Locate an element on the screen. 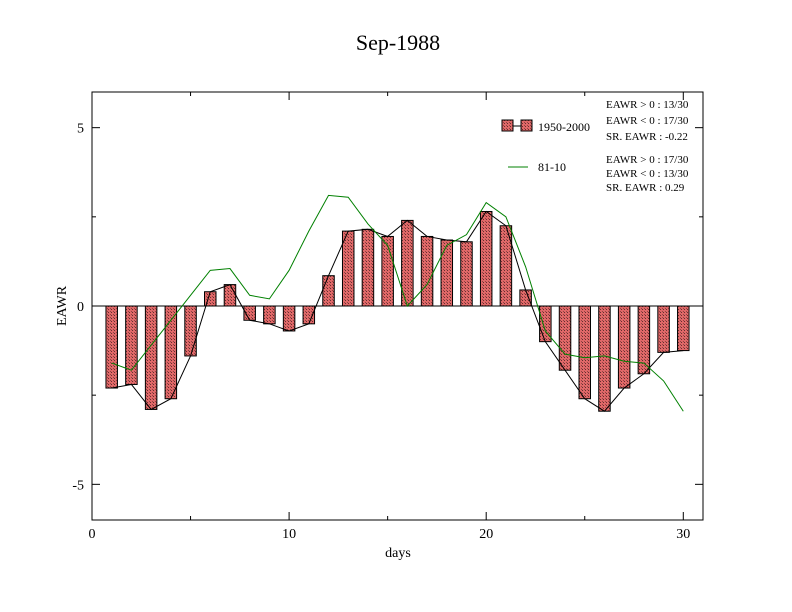 The image size is (792, 612). x-tick-label: 20 is located at coordinates (486, 534).